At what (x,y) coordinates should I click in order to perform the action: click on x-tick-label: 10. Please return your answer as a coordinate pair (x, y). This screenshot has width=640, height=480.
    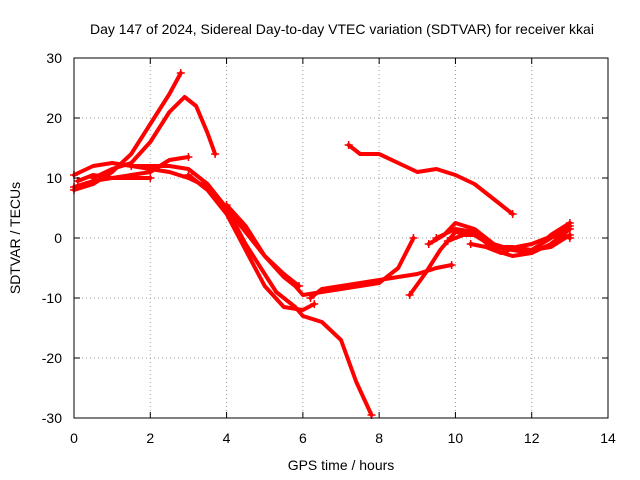
    Looking at the image, I should click on (456, 438).